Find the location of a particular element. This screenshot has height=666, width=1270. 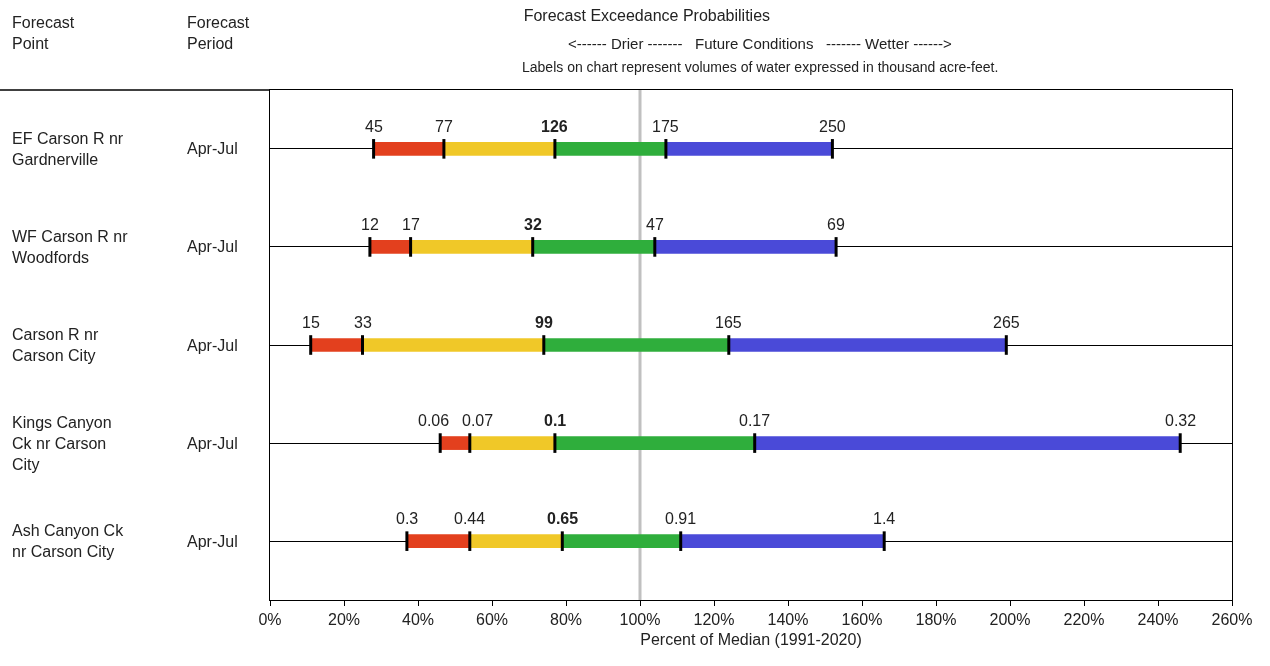

annotation: 0.65 is located at coordinates (563, 518).